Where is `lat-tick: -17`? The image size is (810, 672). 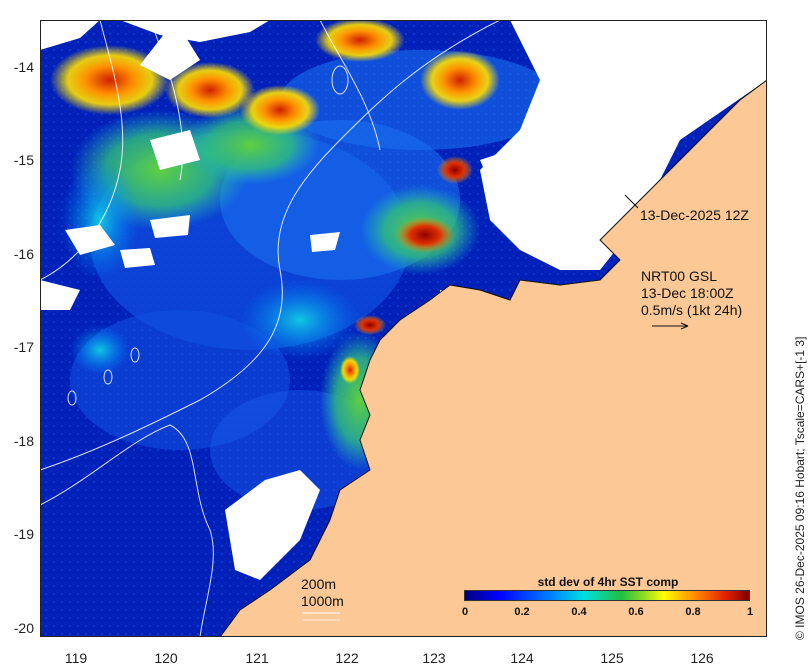
lat-tick: -17 is located at coordinates (23, 347).